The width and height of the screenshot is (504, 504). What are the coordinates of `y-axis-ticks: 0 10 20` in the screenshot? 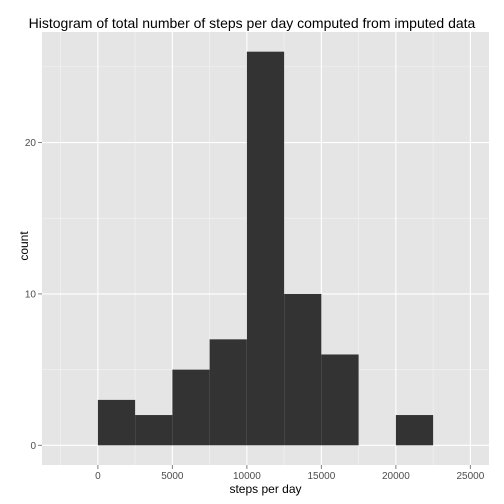 It's located at (33, 295).